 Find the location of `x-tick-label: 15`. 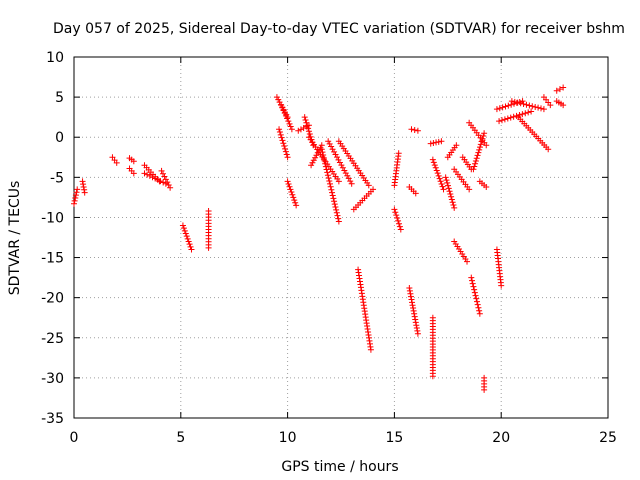

x-tick-label: 15 is located at coordinates (394, 438).